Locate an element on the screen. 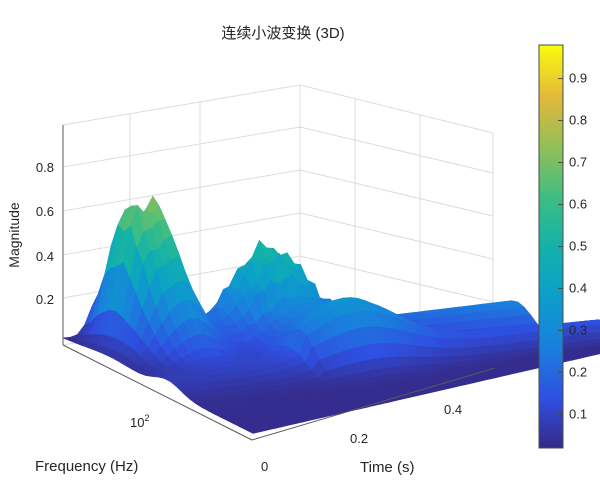  surface-patch is located at coordinates (253, 431).